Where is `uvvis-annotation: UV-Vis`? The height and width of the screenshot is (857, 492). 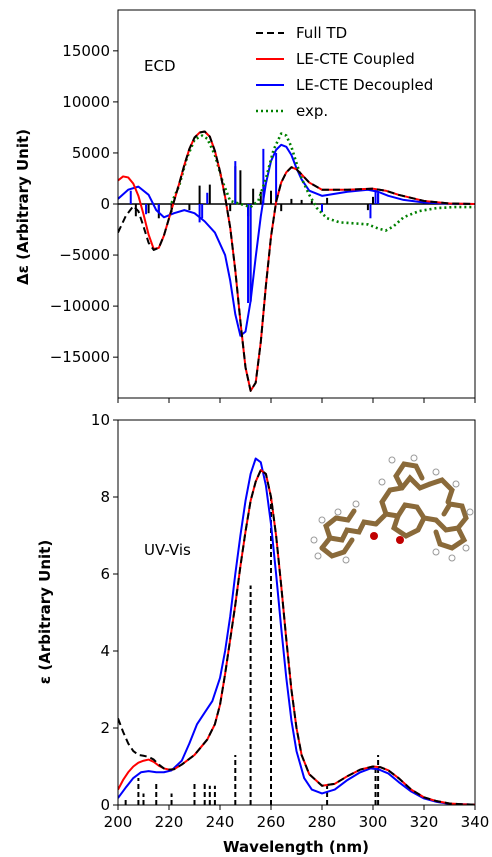
uvvis-annotation: UV-Vis is located at coordinates (167, 550).